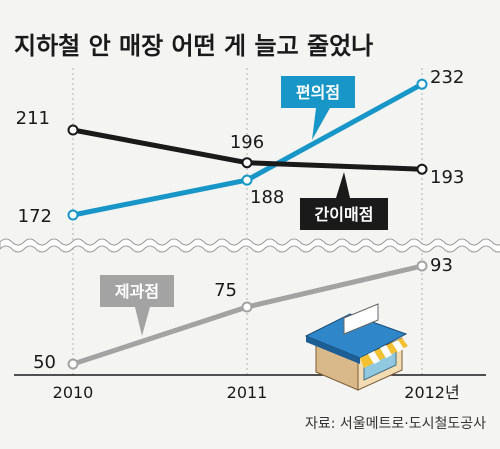 The height and width of the screenshot is (449, 500). I want to click on store-icon, so click(356, 347).